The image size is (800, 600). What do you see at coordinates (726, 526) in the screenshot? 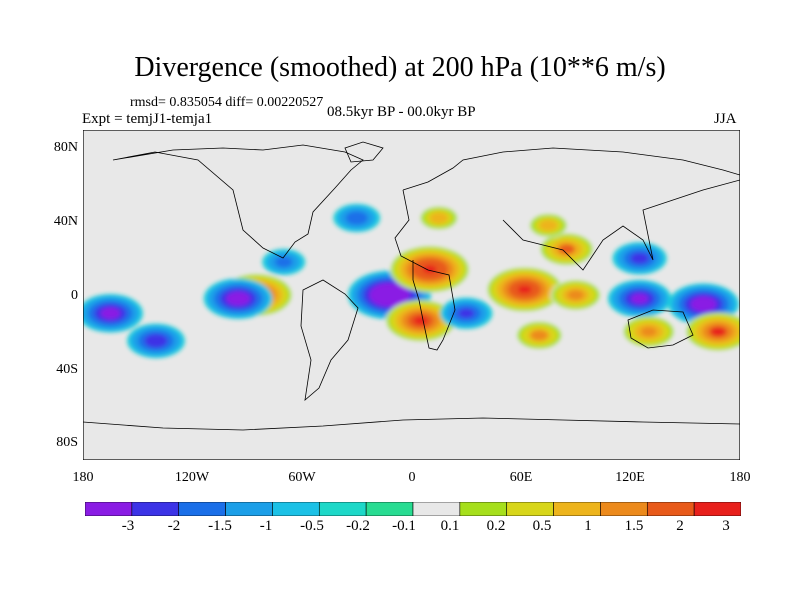
I see `legend-label: 3` at bounding box center [726, 526].